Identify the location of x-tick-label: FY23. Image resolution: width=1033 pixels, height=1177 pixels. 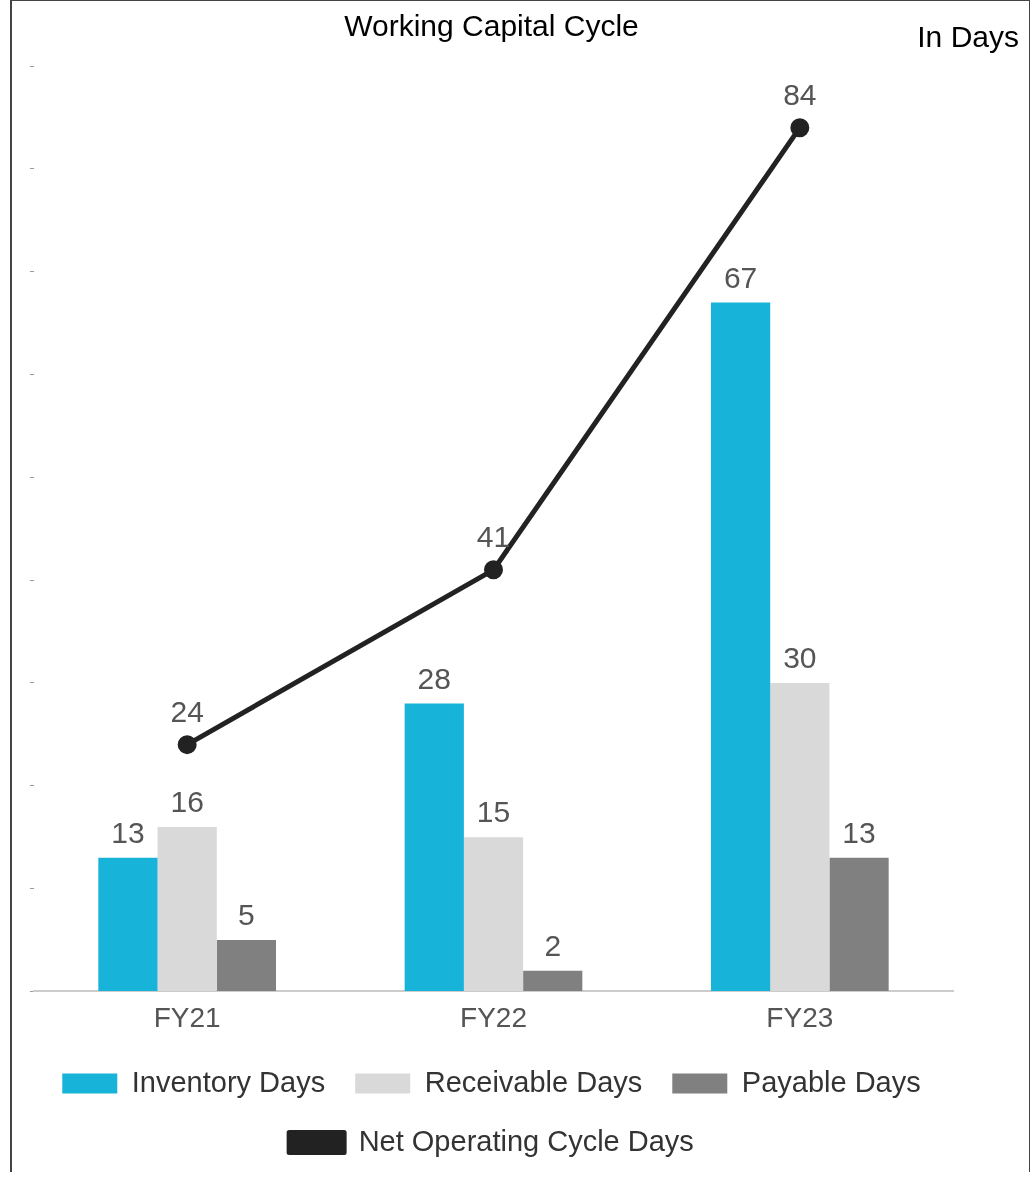
(800, 1017).